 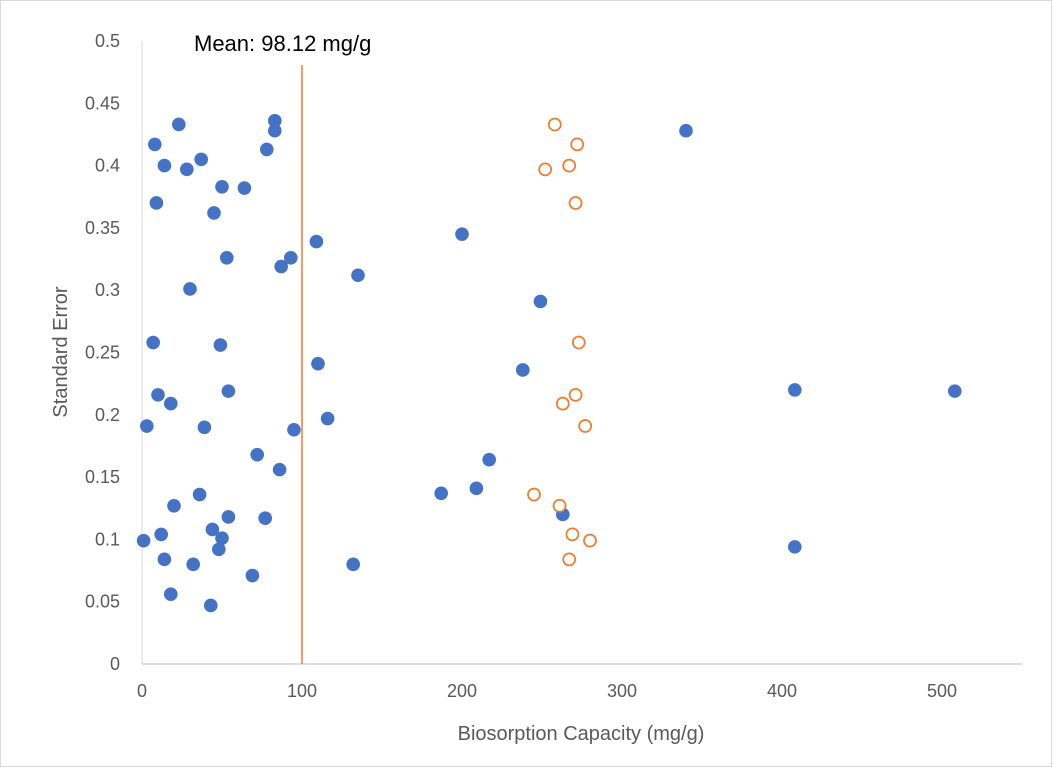 I want to click on x-tick-label: 0, so click(x=142, y=691).